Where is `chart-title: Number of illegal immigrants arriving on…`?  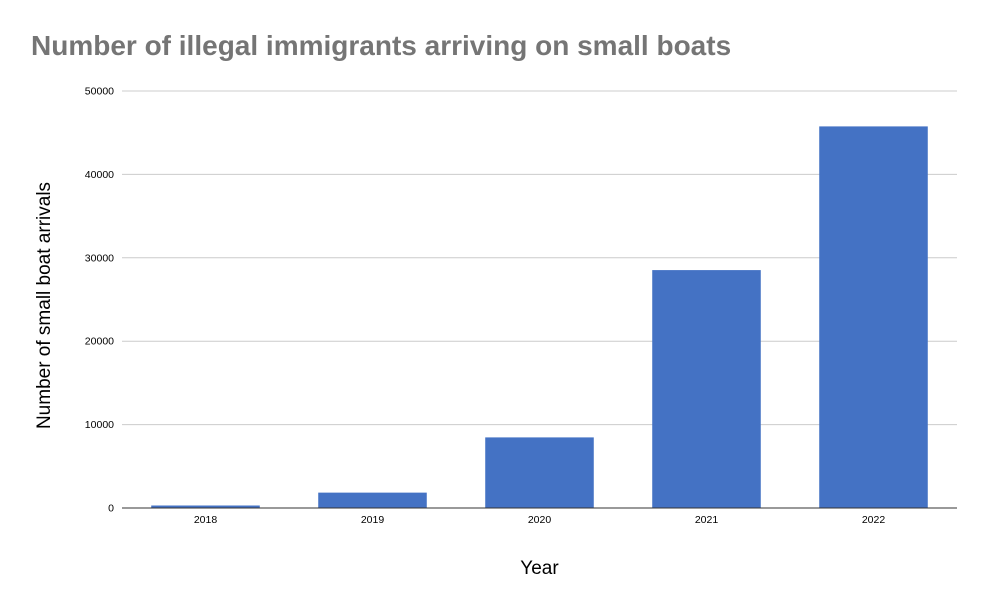 chart-title: Number of illegal immigrants arriving on… is located at coordinates (381, 45).